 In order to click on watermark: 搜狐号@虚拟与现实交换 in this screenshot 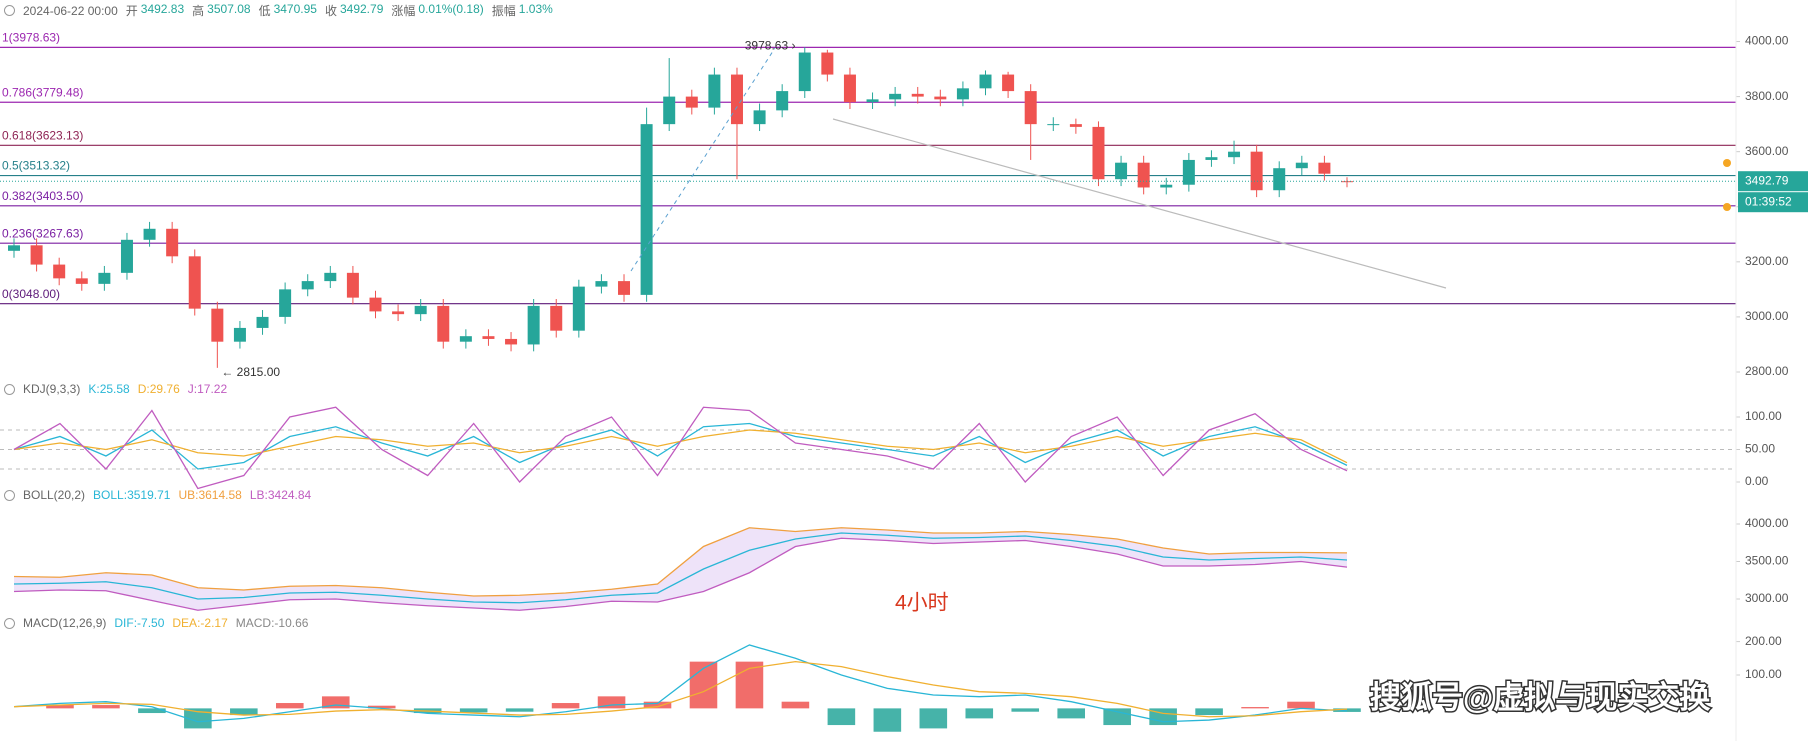, I will do `click(1540, 697)`.